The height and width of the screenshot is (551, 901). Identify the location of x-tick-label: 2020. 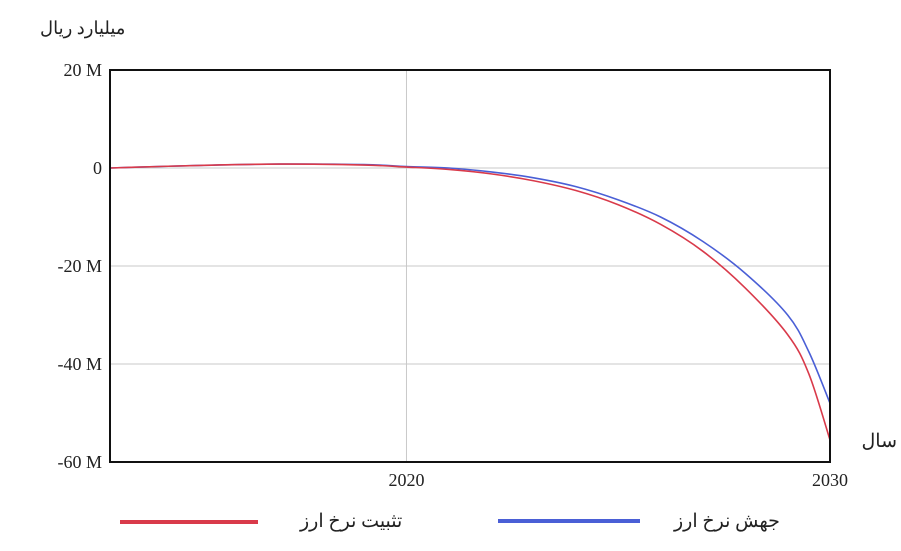
(406, 480).